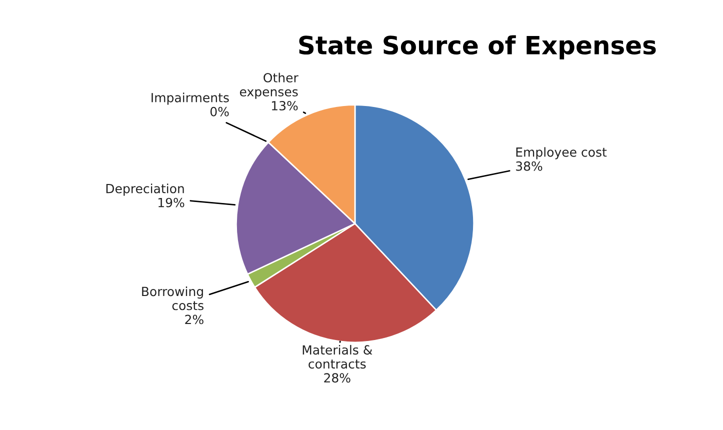 This screenshot has width=723, height=430. What do you see at coordinates (477, 47) in the screenshot?
I see `chart-title: State Source of Expenses` at bounding box center [477, 47].